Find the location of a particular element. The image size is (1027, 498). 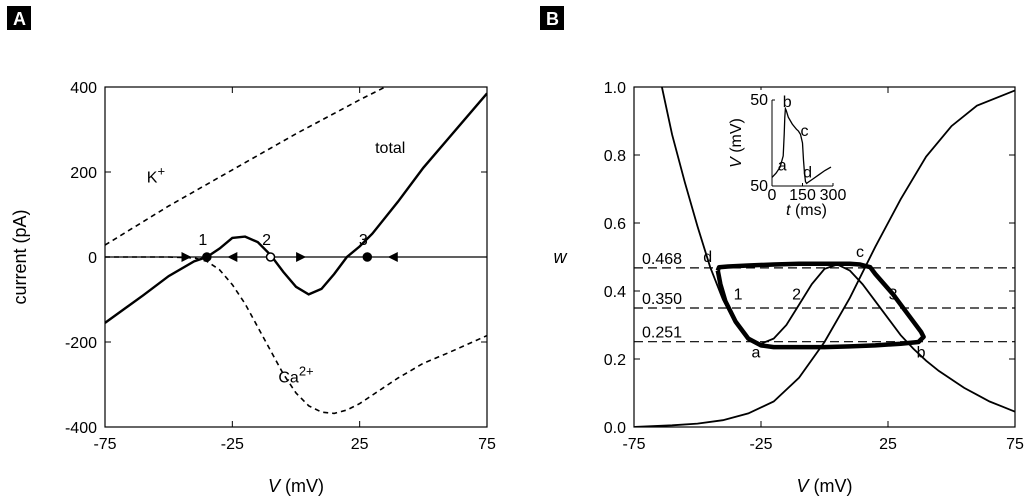

cycle-label-c: c is located at coordinates (860, 252).